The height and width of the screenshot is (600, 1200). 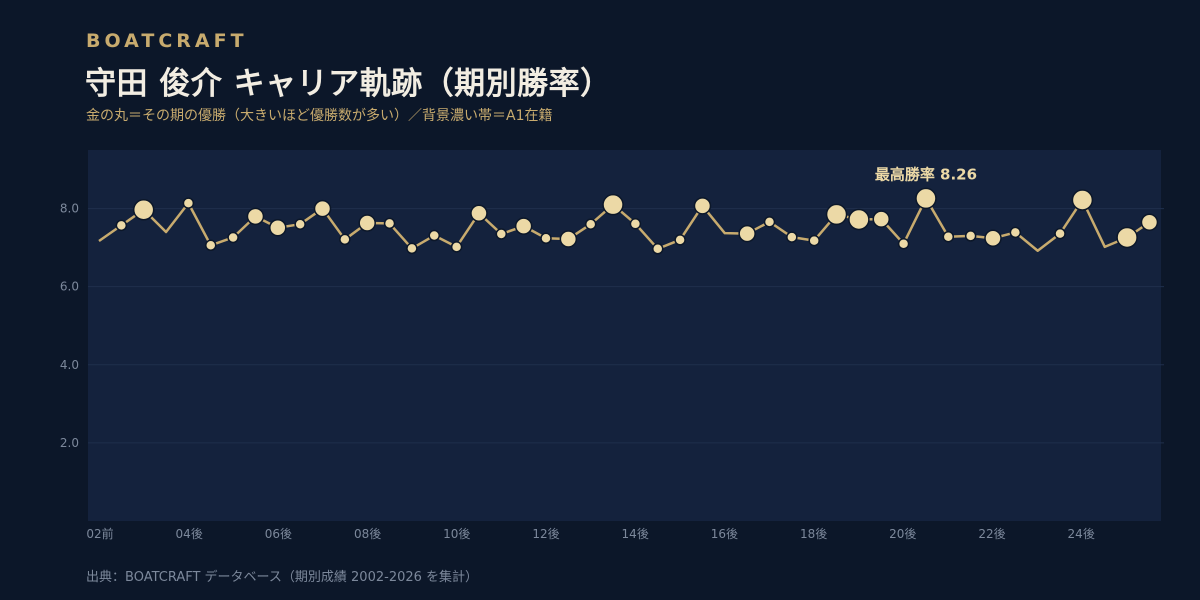 I want to click on x-tick-label: 06後, so click(x=278, y=534).